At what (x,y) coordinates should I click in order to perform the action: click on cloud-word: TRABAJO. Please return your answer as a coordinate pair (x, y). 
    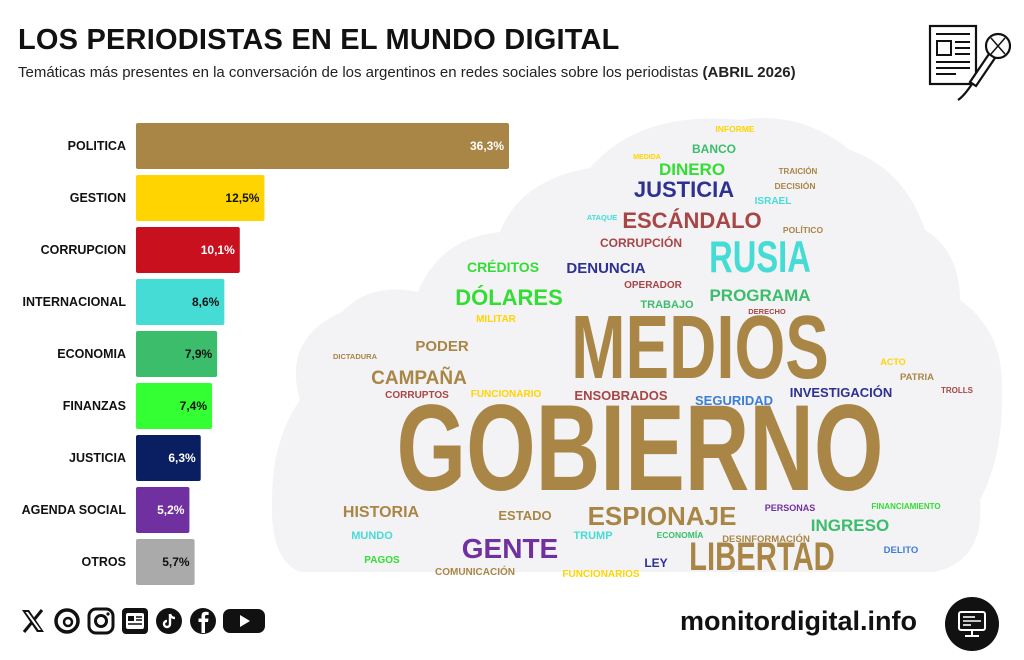
    Looking at the image, I should click on (667, 305).